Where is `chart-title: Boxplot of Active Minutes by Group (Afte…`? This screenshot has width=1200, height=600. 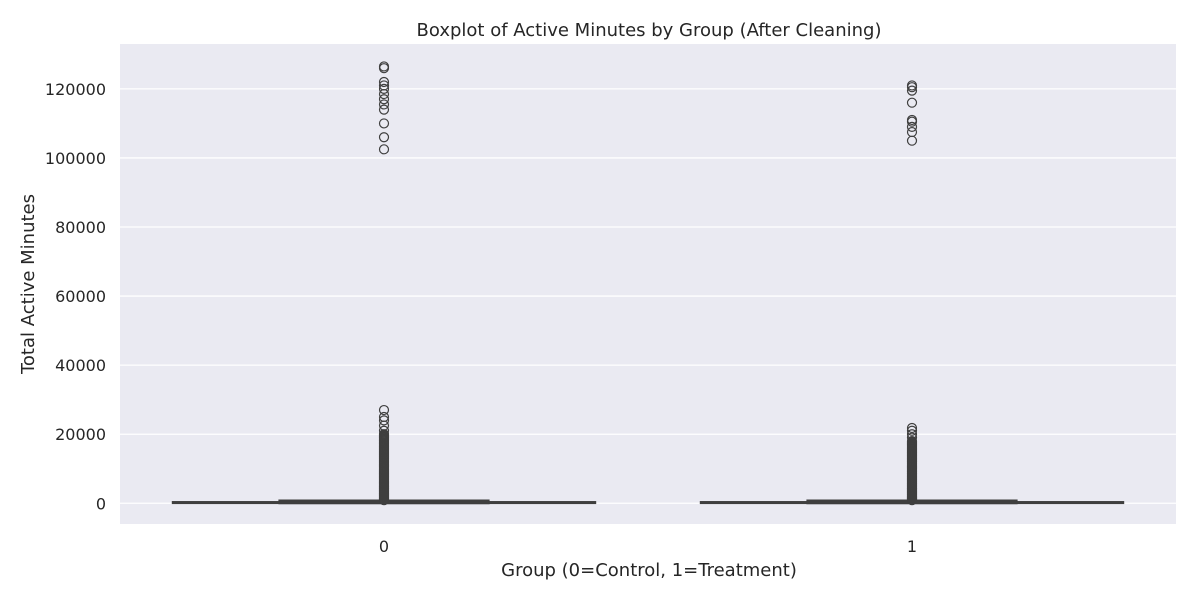 chart-title: Boxplot of Active Minutes by Group (Afte… is located at coordinates (649, 30).